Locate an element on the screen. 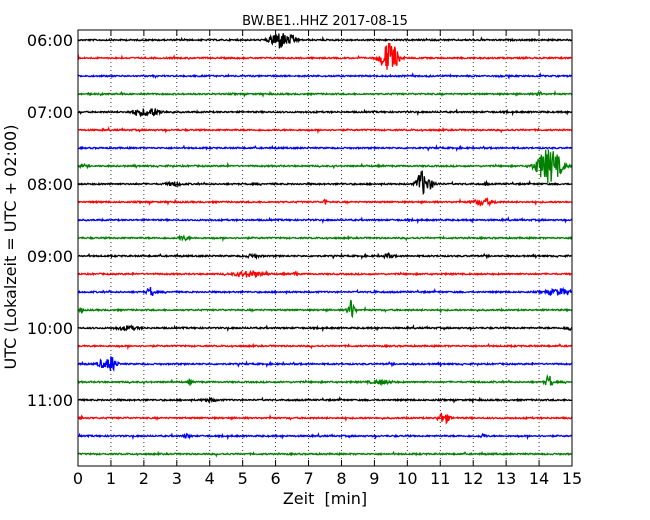  x-tick-label: 6 is located at coordinates (276, 478).